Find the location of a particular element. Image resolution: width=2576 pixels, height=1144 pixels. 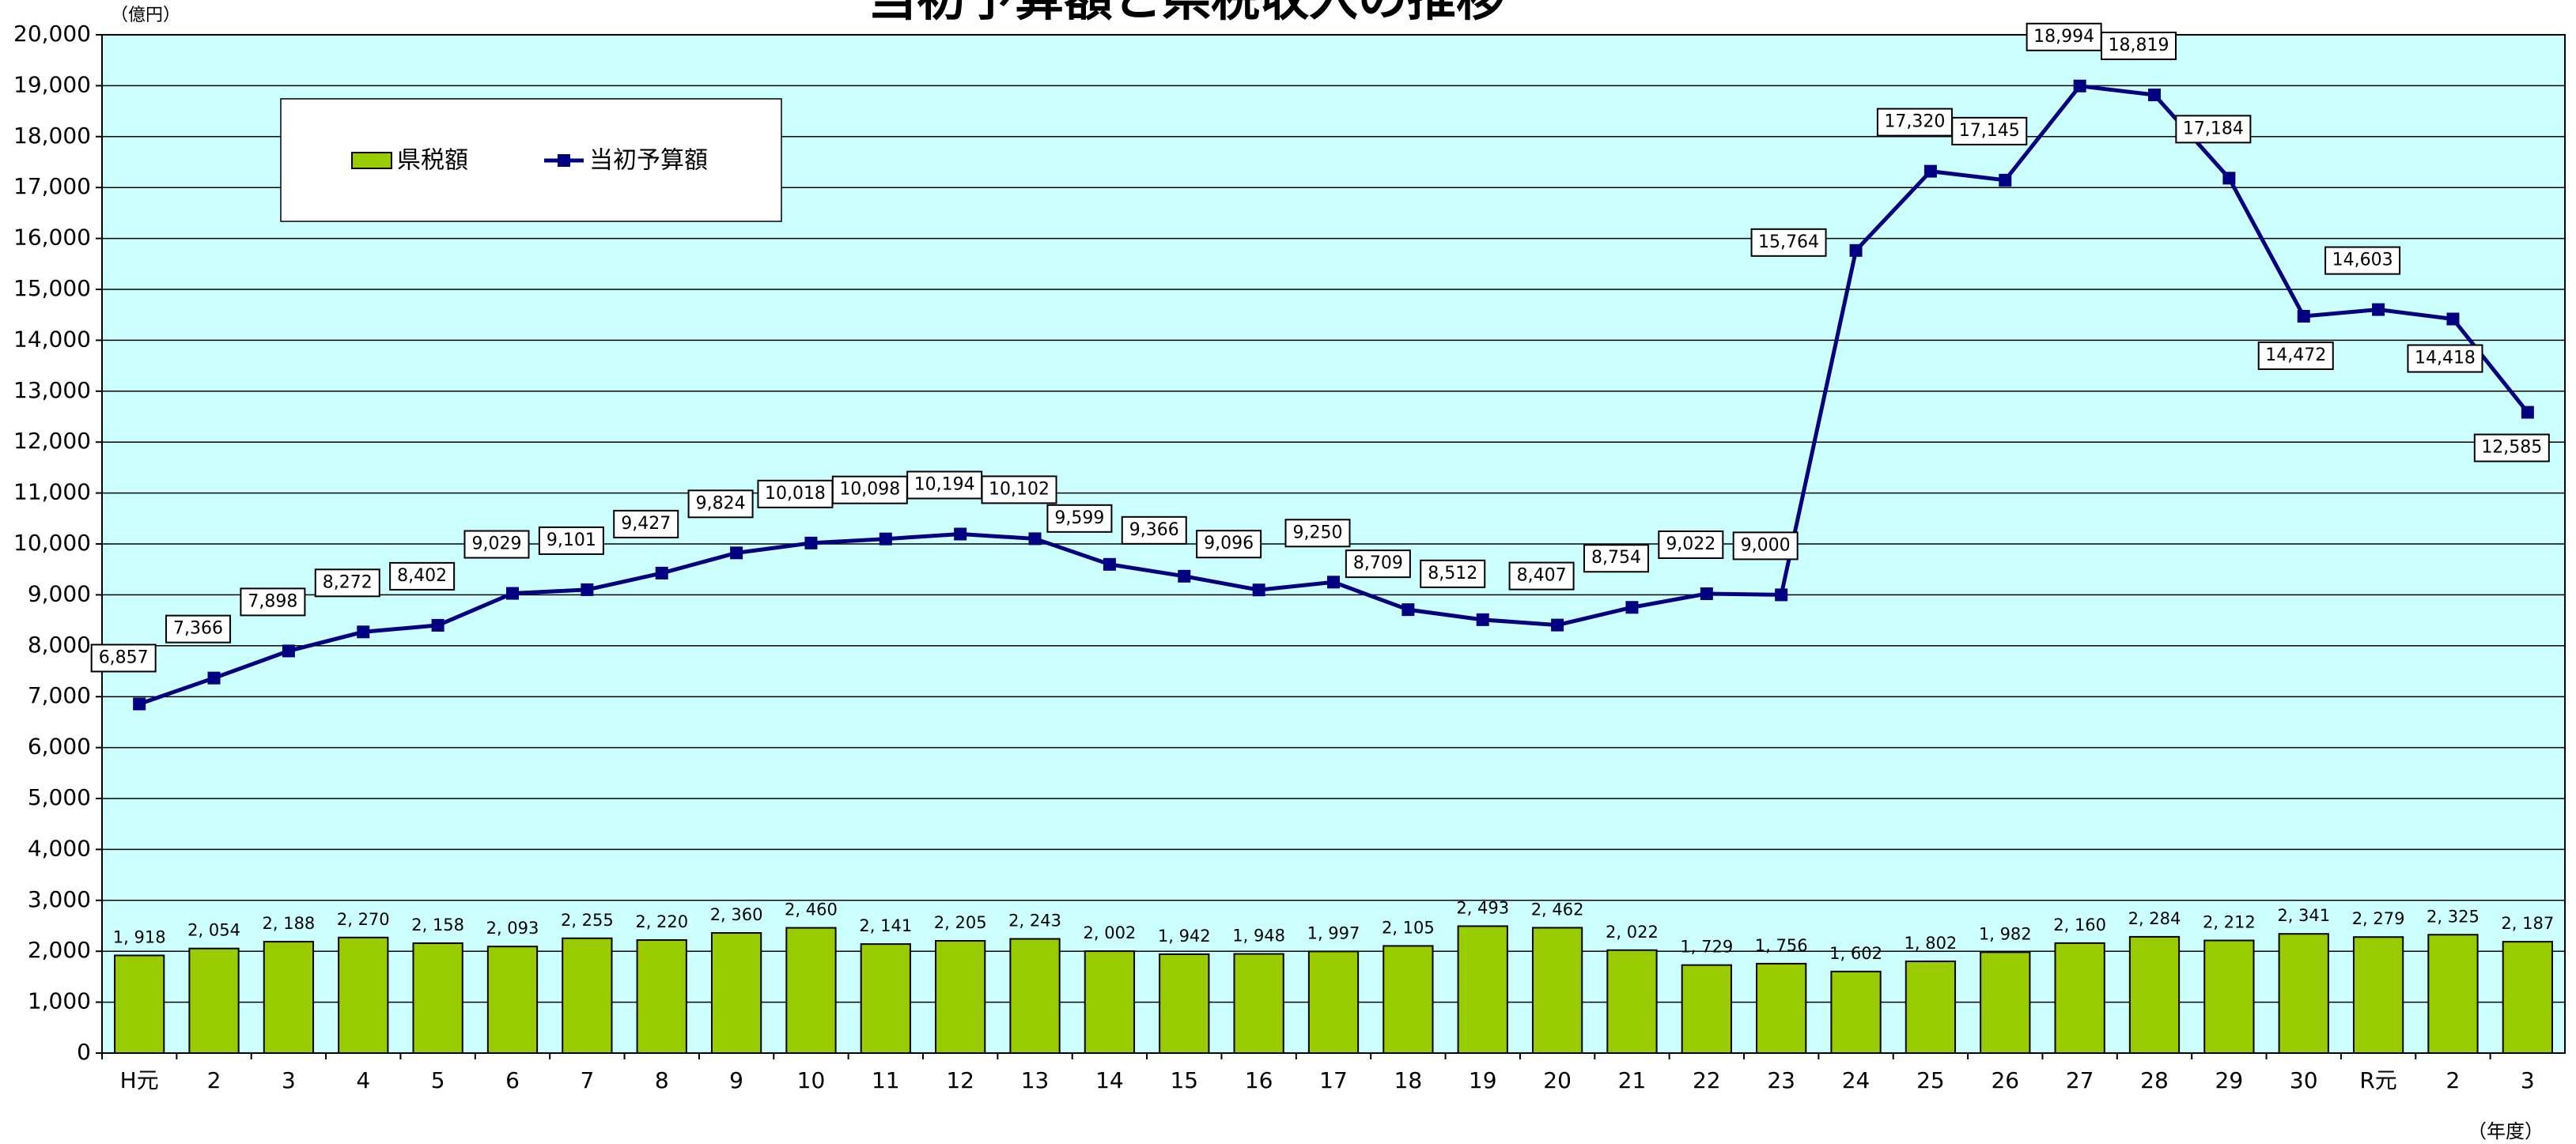

y-tick-label: 12,000 is located at coordinates (52, 441).